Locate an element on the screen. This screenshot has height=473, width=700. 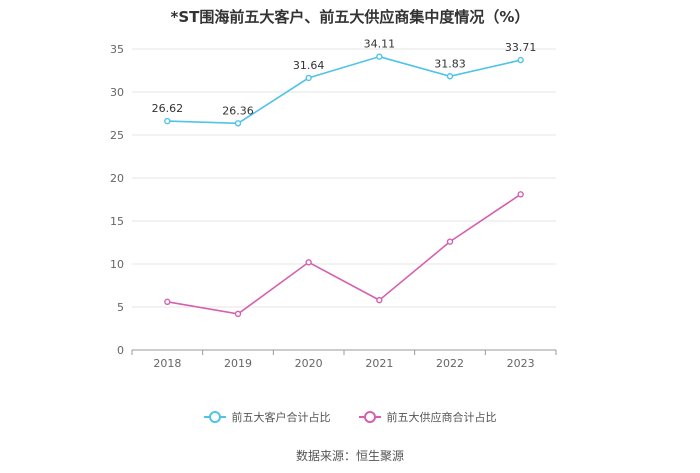
y-tick-label: 5 is located at coordinates (120, 307).